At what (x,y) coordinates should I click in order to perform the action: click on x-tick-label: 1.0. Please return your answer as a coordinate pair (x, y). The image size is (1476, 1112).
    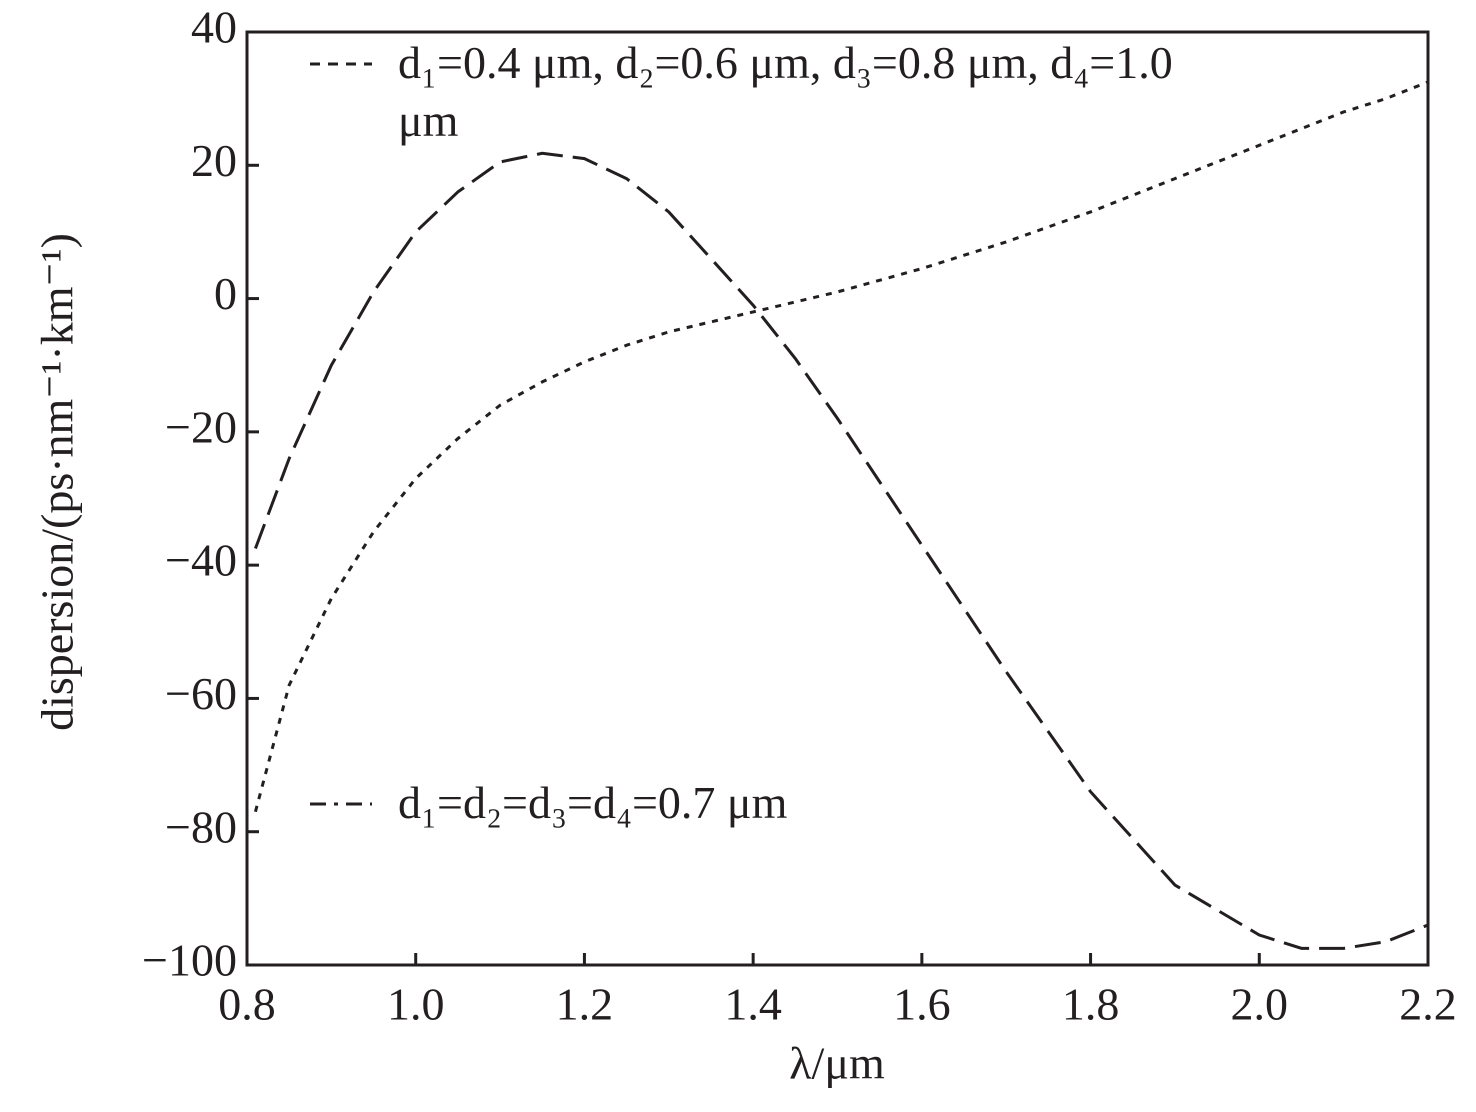
    Looking at the image, I should click on (416, 1004).